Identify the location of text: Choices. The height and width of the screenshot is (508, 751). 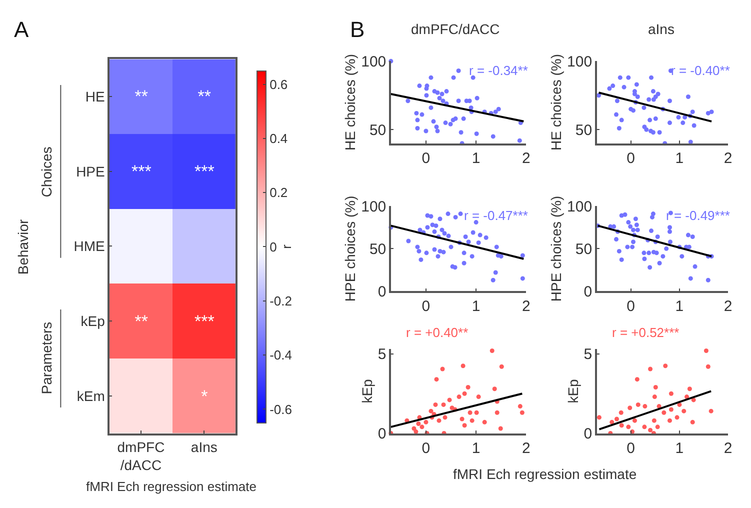
(46, 172).